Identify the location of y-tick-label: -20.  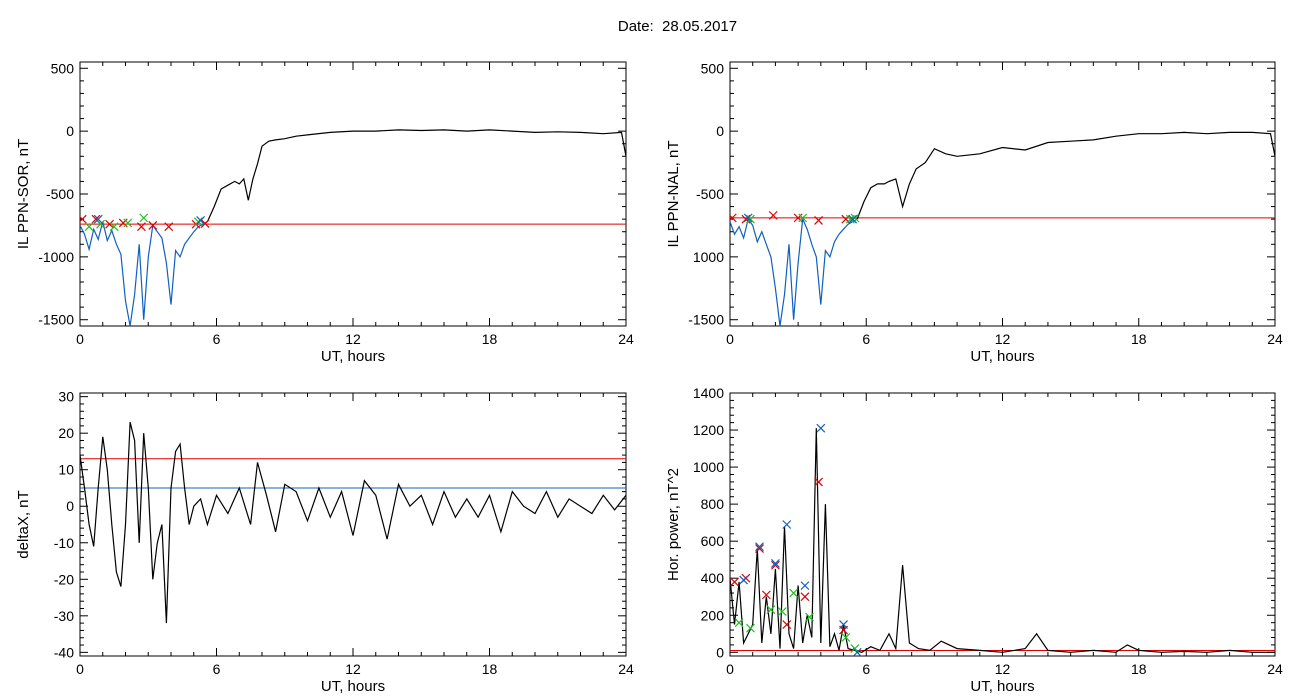
(64, 579).